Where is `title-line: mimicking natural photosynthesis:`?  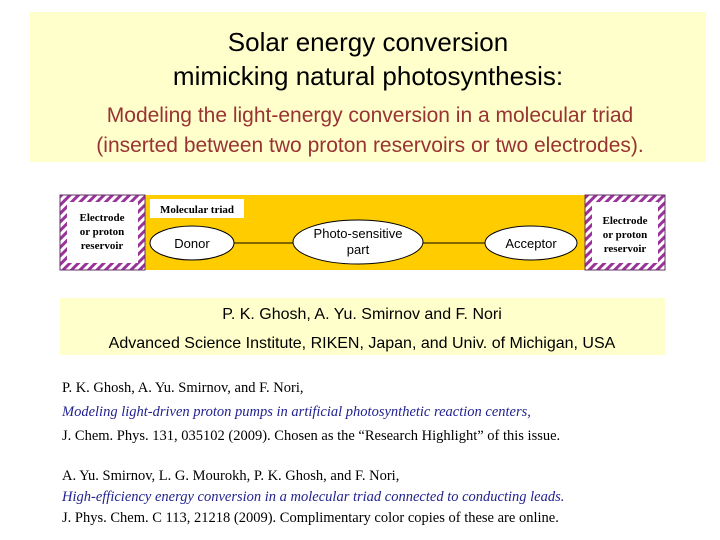 title-line: mimicking natural photosynthesis: is located at coordinates (368, 76).